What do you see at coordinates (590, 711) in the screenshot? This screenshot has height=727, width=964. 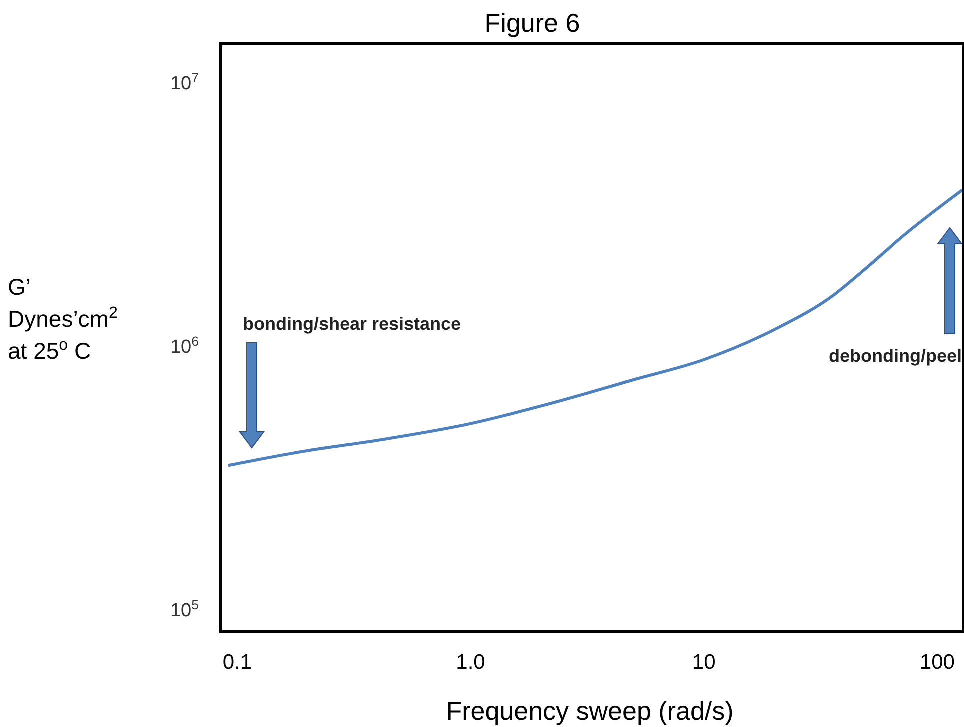 I see `x-axis-title: Frequency sweep (rad/s)` at bounding box center [590, 711].